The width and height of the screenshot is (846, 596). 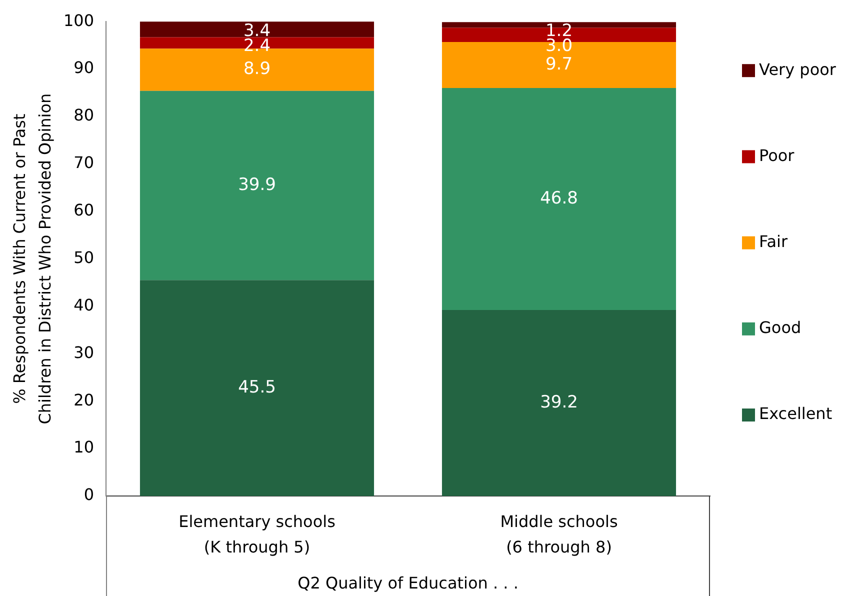 I want to click on legend-label: Very poor, so click(x=797, y=69).